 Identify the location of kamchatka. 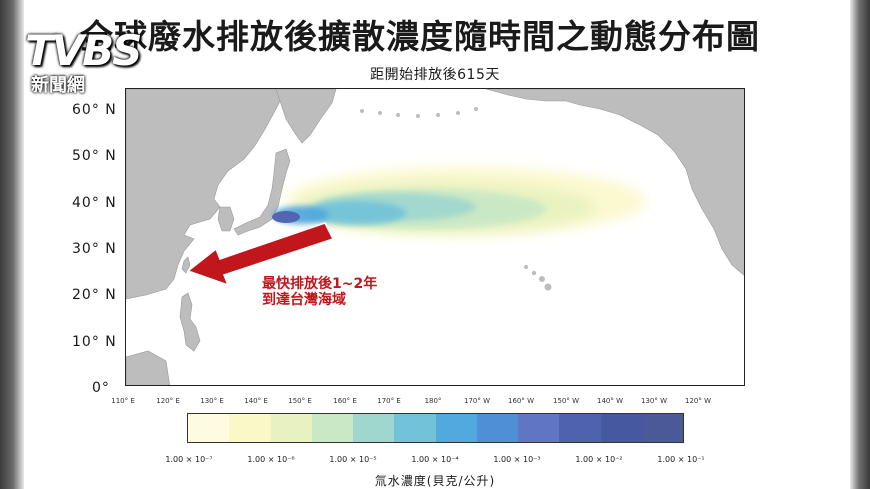
(306, 116).